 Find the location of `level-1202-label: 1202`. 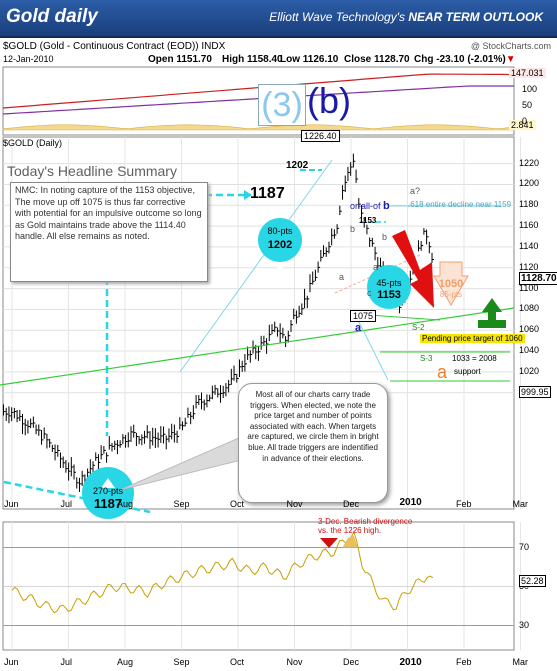

level-1202-label: 1202 is located at coordinates (297, 165).